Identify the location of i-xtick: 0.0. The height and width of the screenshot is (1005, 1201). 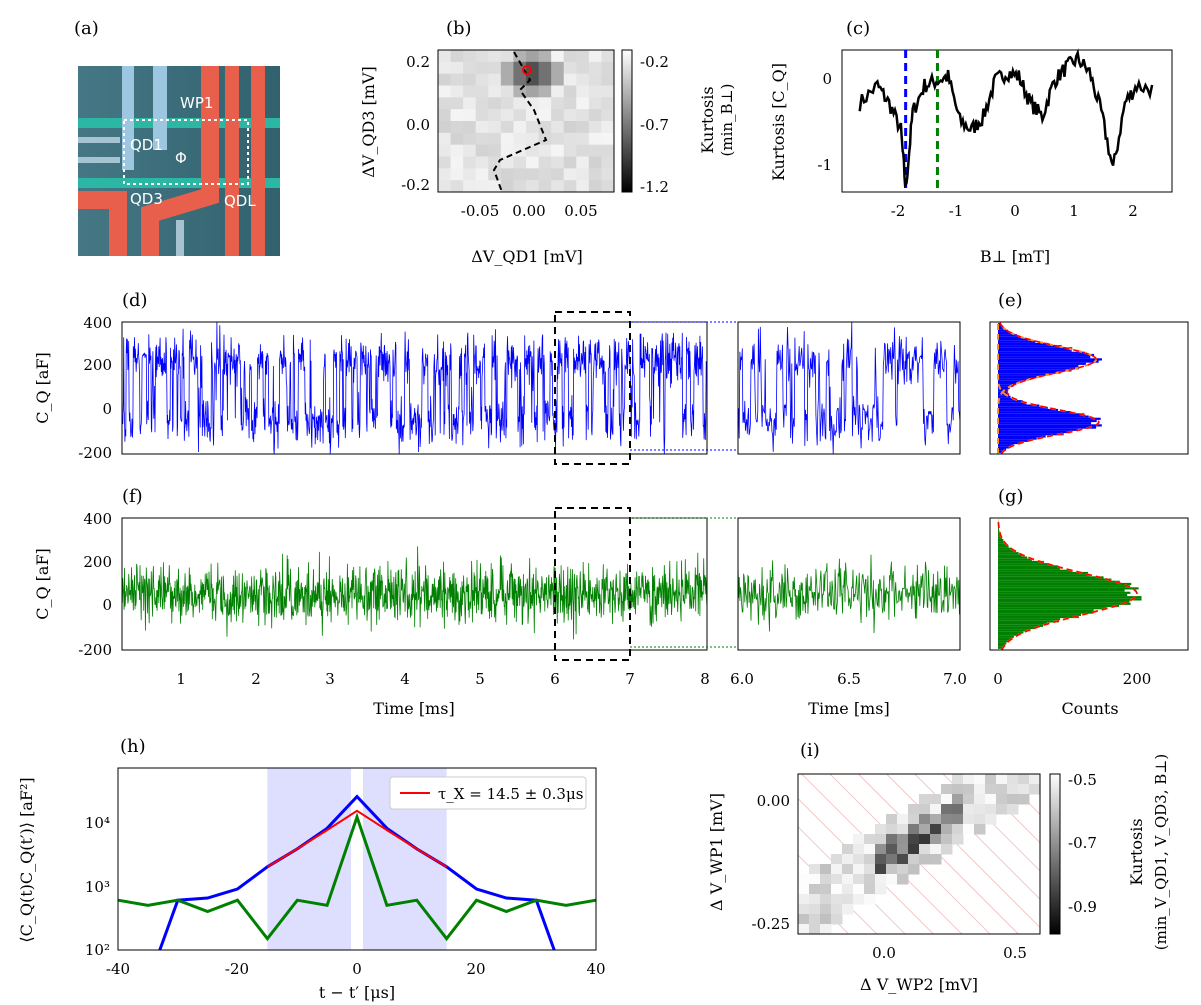
(884, 953).